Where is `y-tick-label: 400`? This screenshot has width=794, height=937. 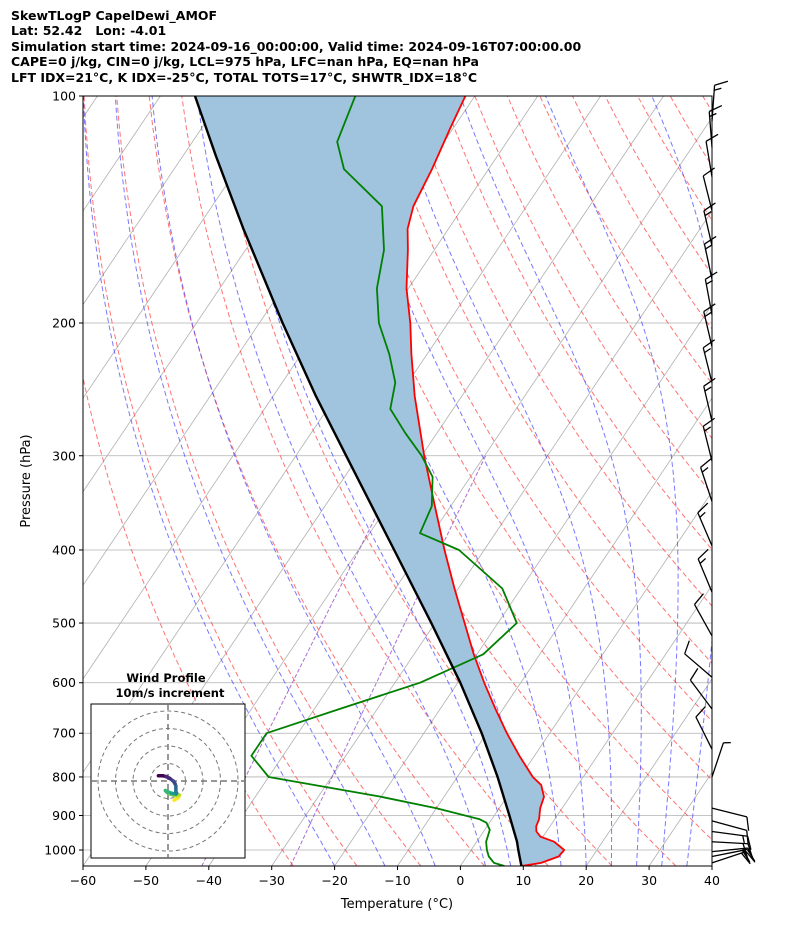
y-tick-label: 400 is located at coordinates (64, 549).